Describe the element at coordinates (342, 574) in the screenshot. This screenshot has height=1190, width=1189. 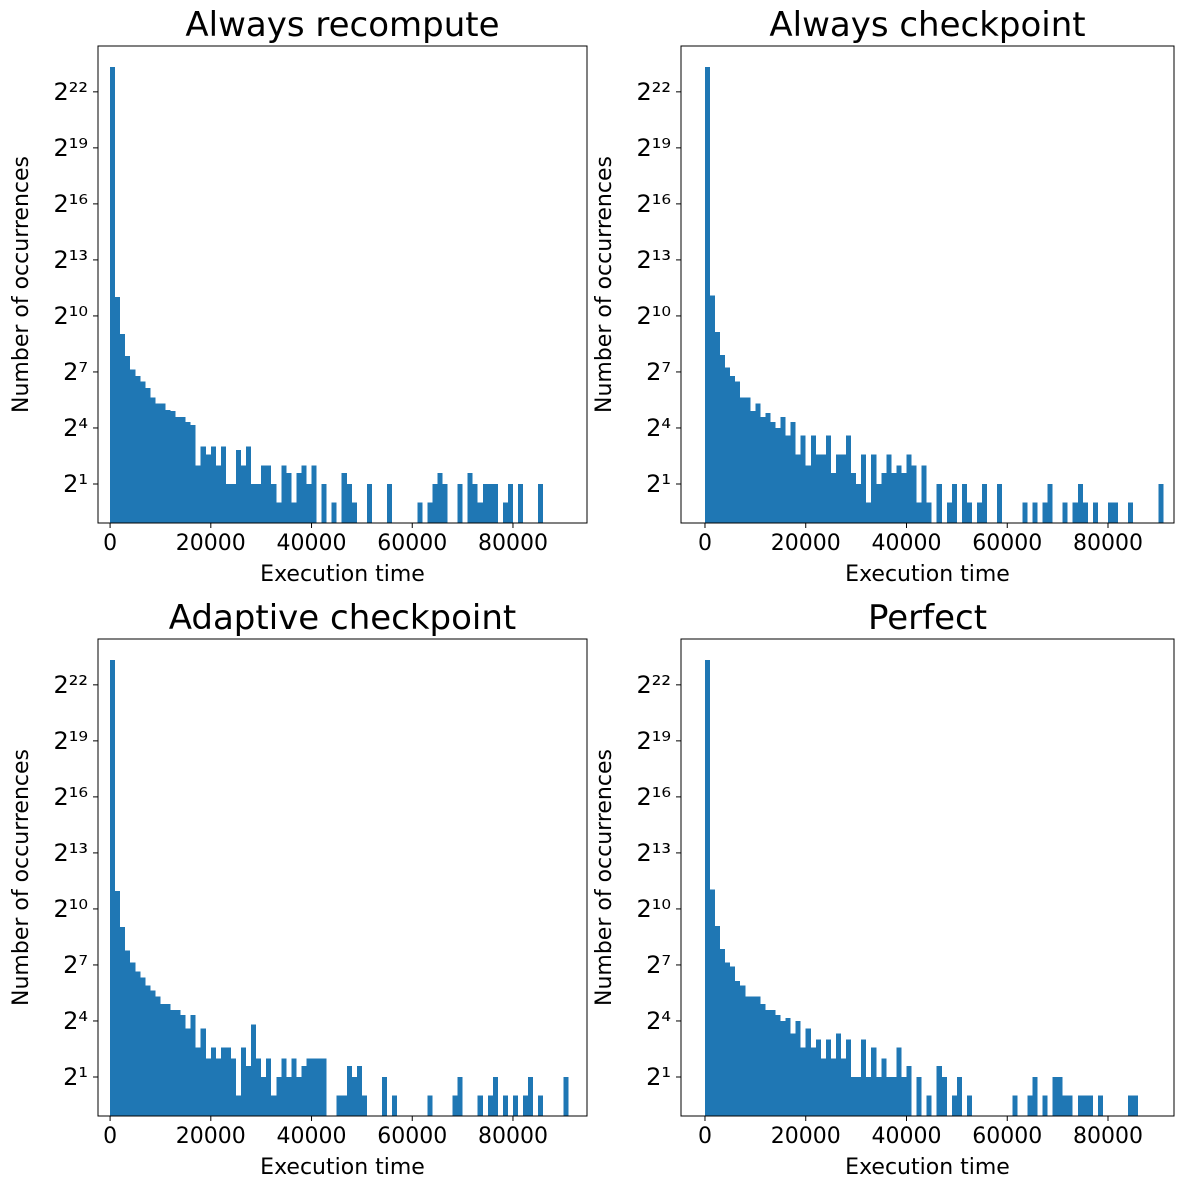
I see `x-axis-label: Execution time` at that location.